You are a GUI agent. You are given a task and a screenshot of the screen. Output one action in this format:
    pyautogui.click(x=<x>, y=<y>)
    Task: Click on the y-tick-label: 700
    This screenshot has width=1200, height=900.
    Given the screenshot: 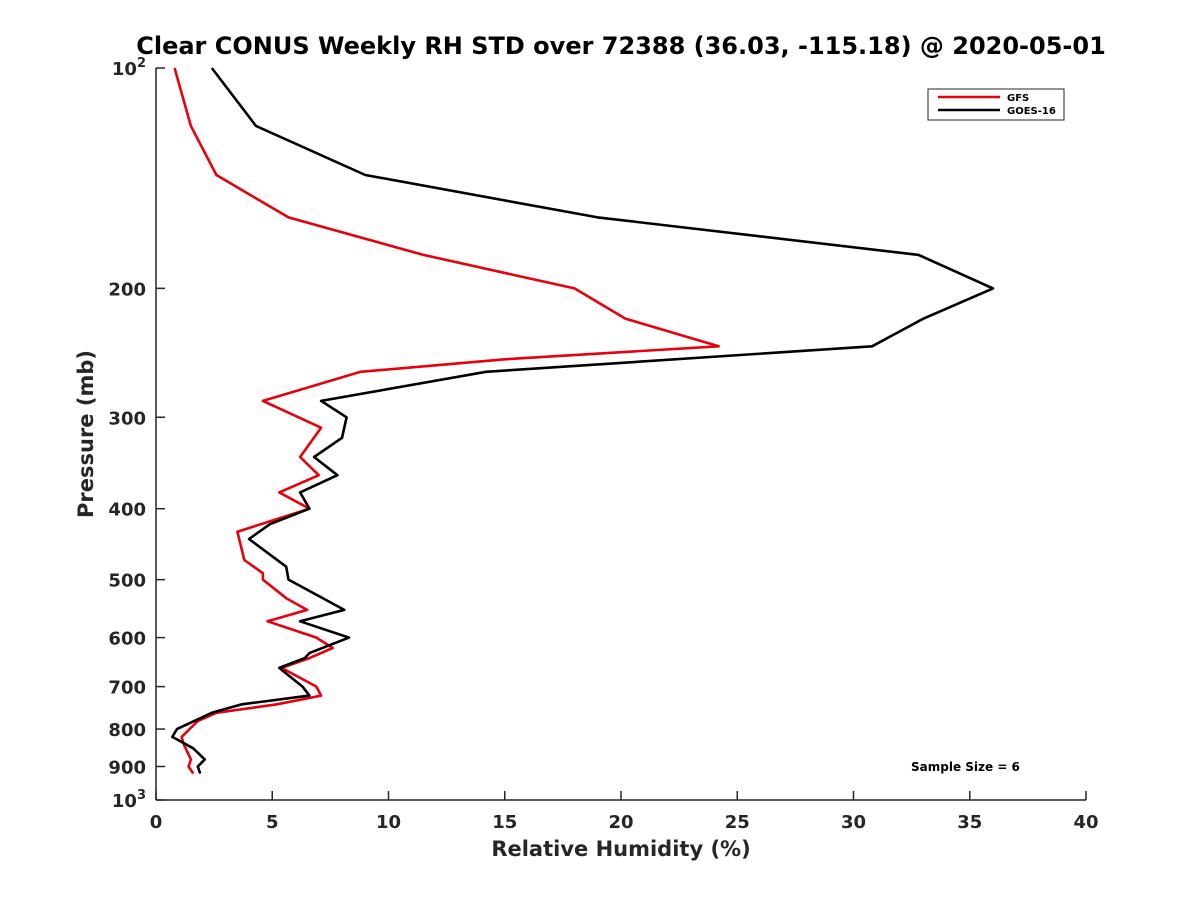 What is the action you would take?
    pyautogui.click(x=127, y=688)
    